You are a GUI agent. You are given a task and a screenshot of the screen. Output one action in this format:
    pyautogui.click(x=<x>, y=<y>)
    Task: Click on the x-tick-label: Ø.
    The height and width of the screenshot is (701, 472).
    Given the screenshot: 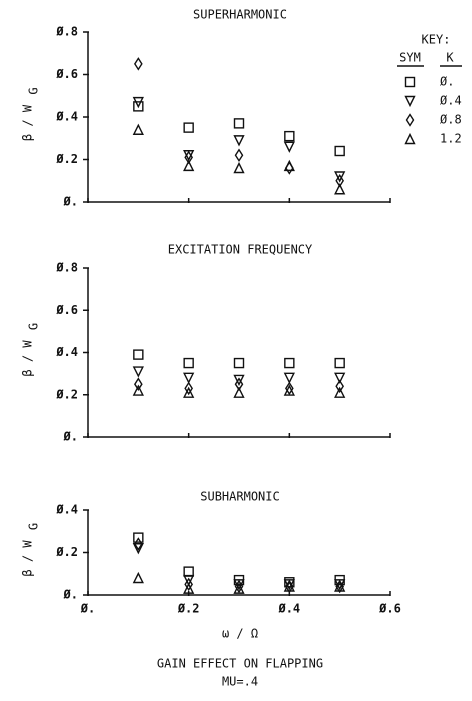 What is the action you would take?
    pyautogui.click(x=87, y=609)
    